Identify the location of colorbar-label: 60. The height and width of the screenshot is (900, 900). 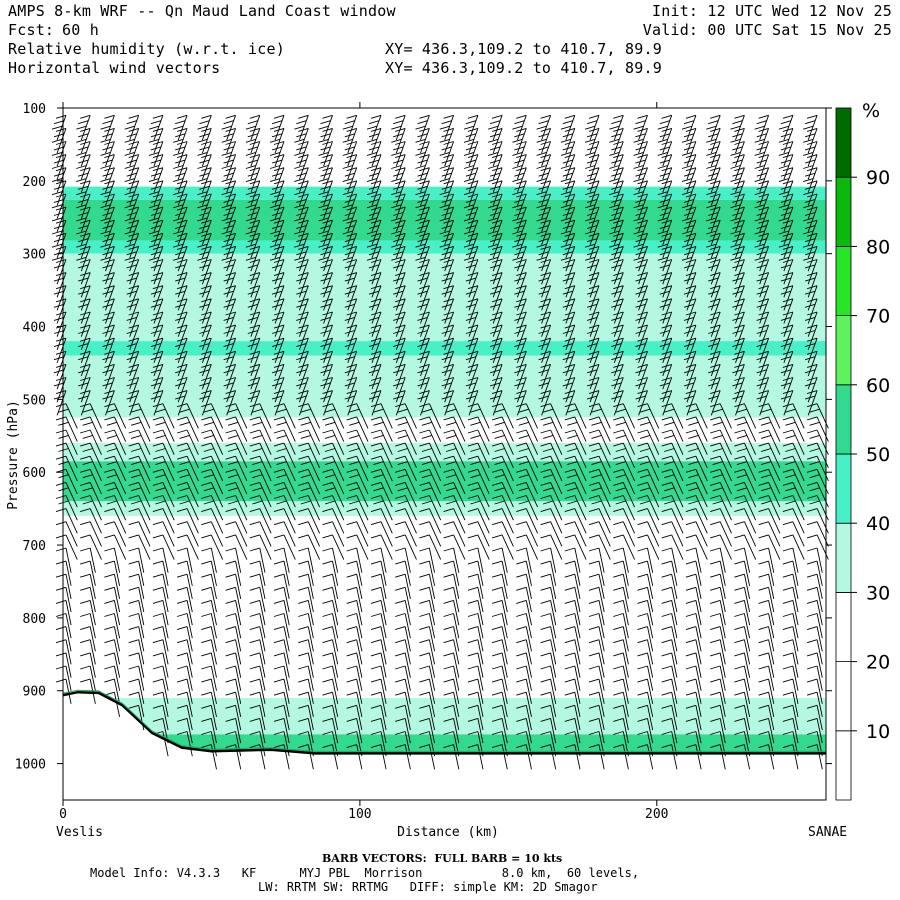
(878, 386).